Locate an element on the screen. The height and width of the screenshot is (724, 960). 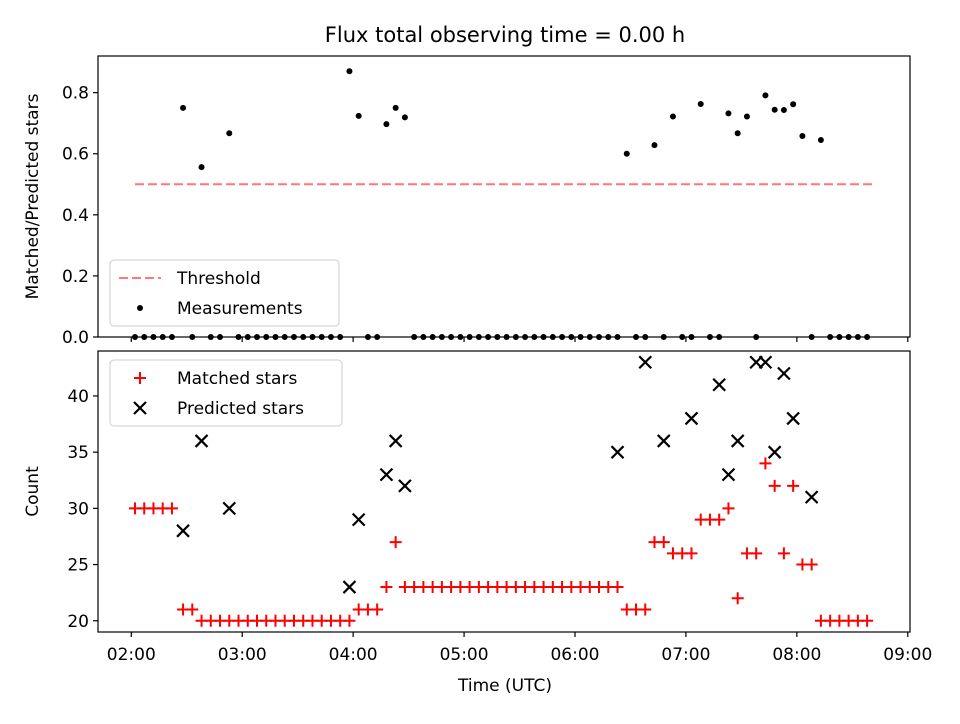
x-tick-label: 06:00 is located at coordinates (574, 655).